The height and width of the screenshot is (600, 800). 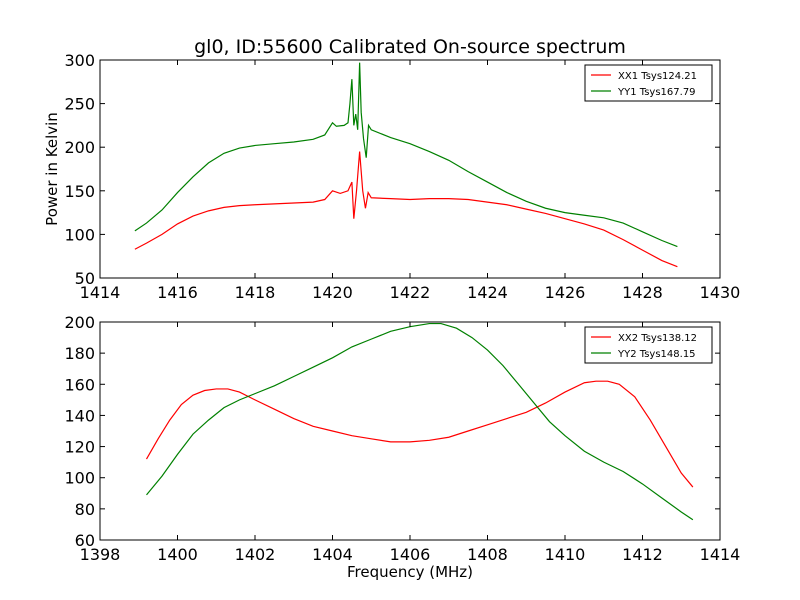 I want to click on y-axis-label: Power in Kelvin, so click(x=52, y=169).